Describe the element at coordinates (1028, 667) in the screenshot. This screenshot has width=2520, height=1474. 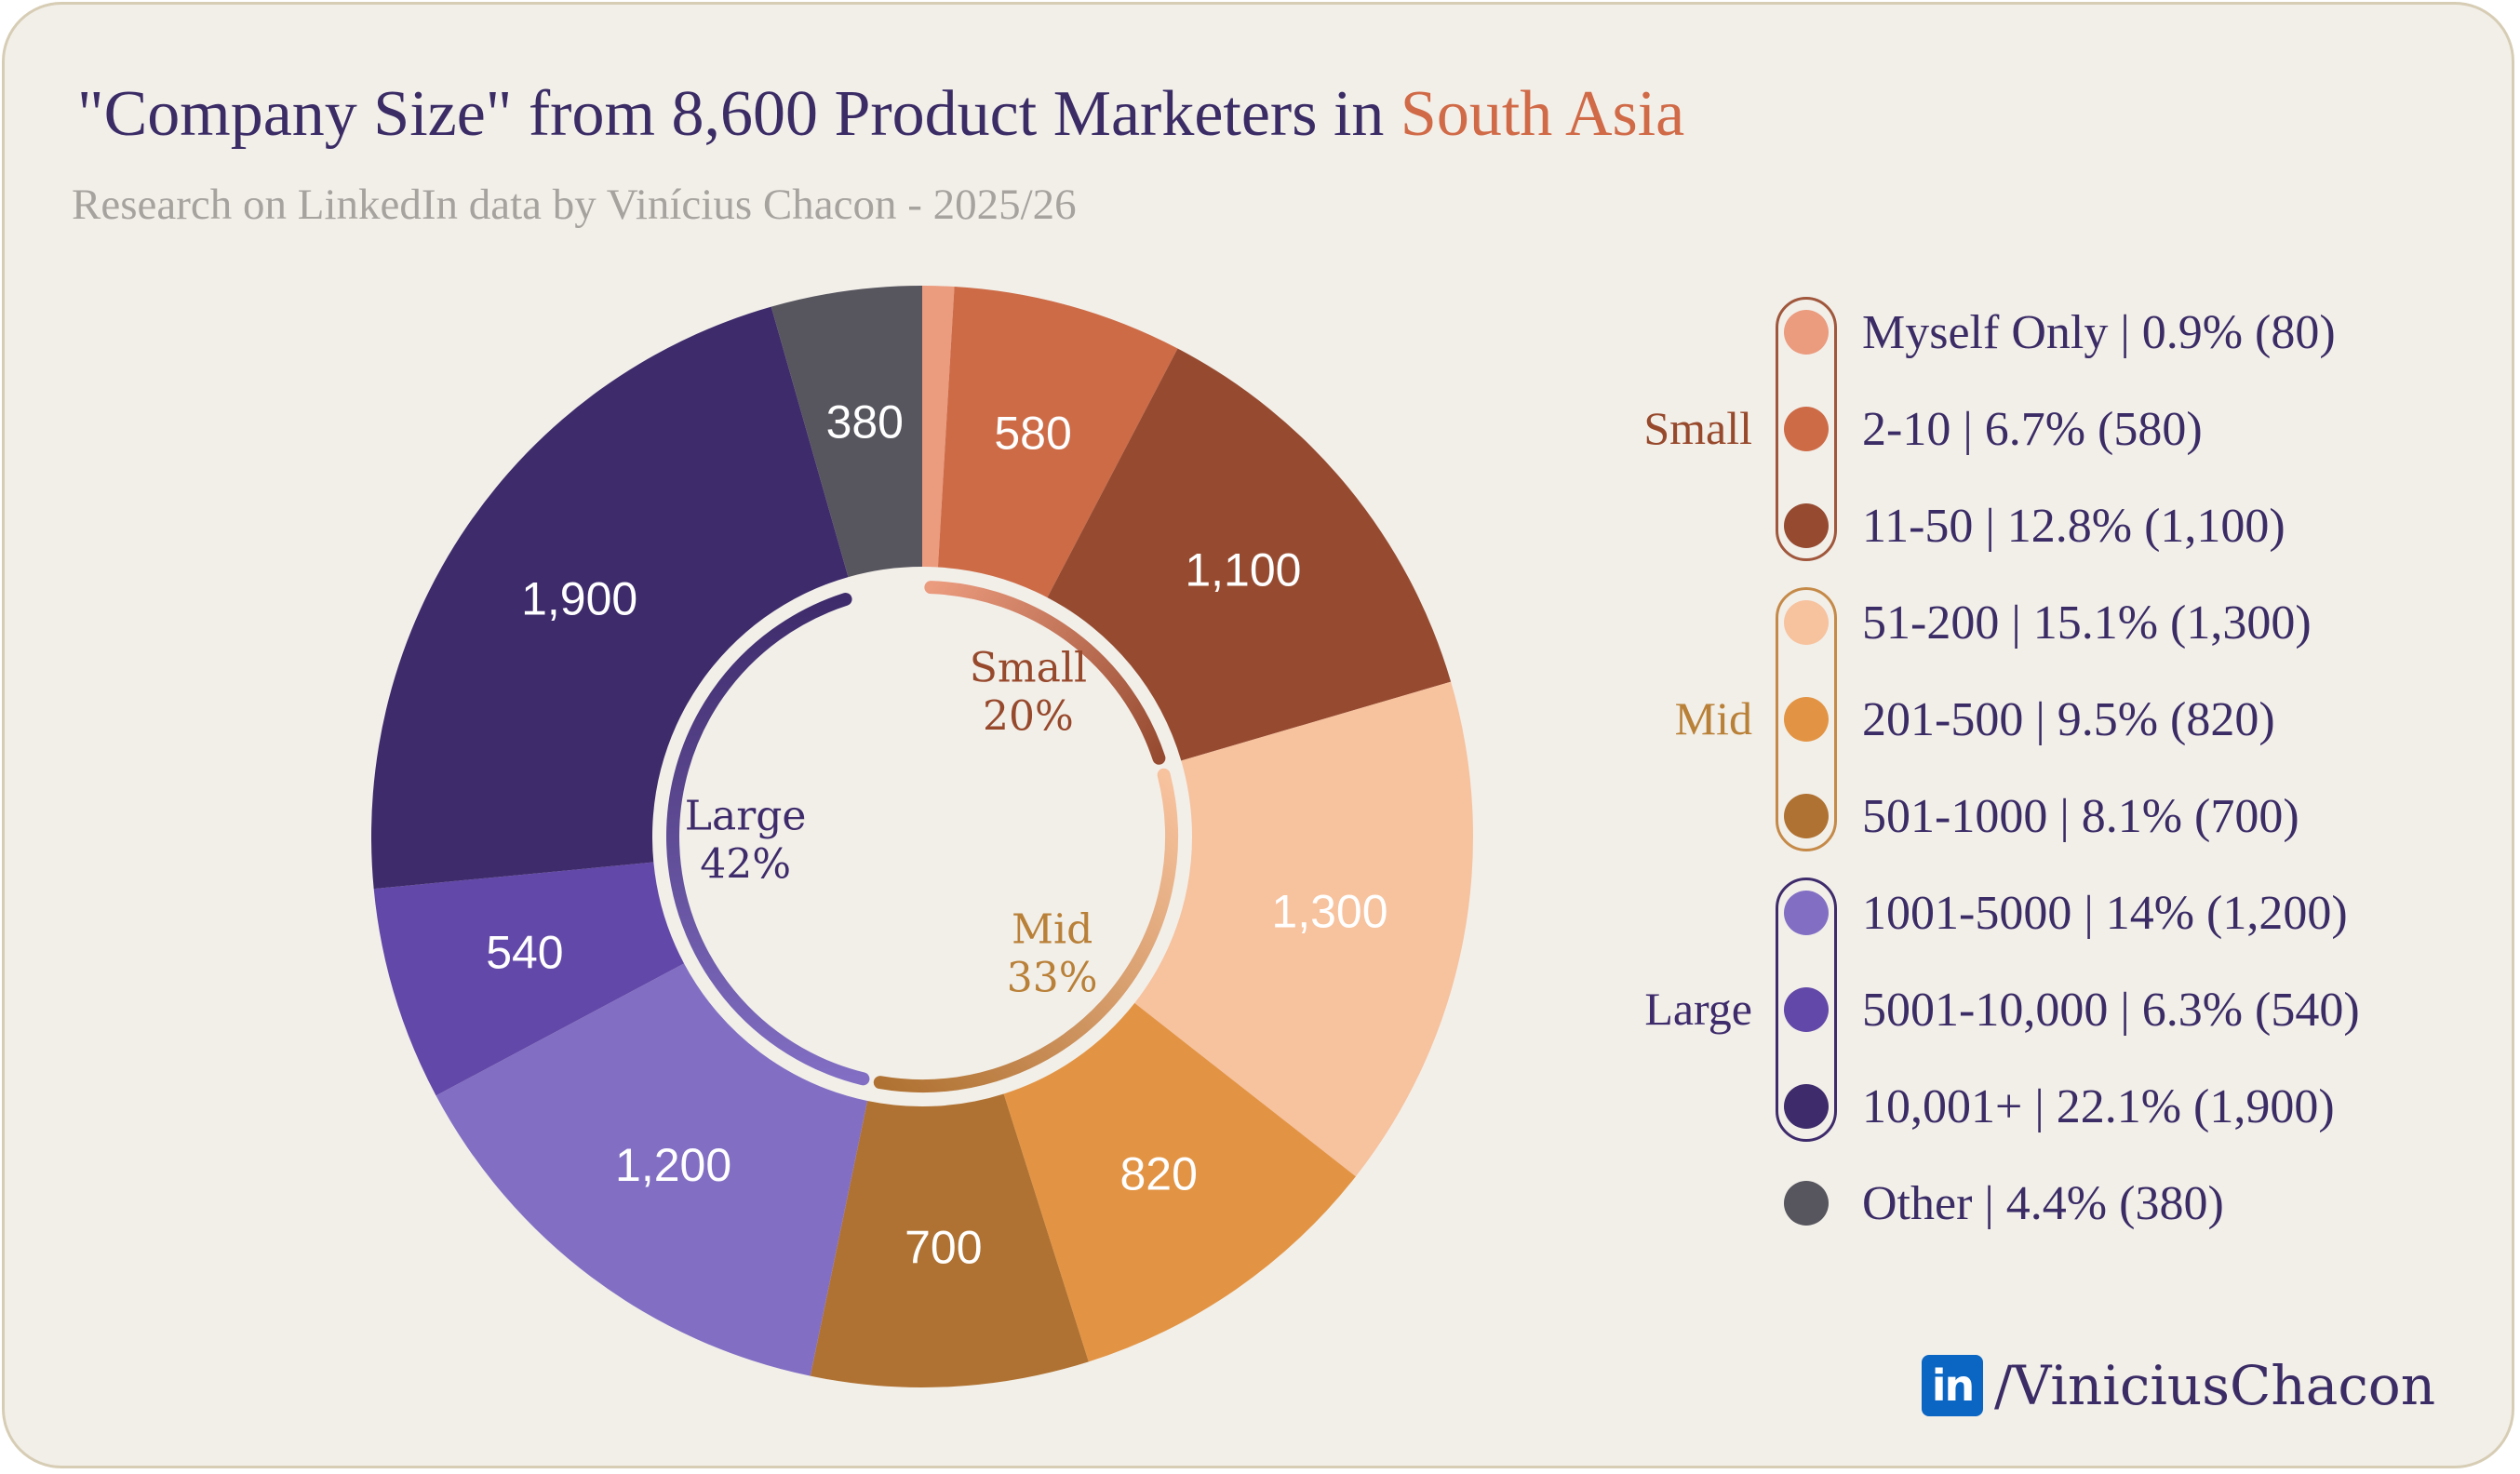
I see `center-label-small: Small` at that location.